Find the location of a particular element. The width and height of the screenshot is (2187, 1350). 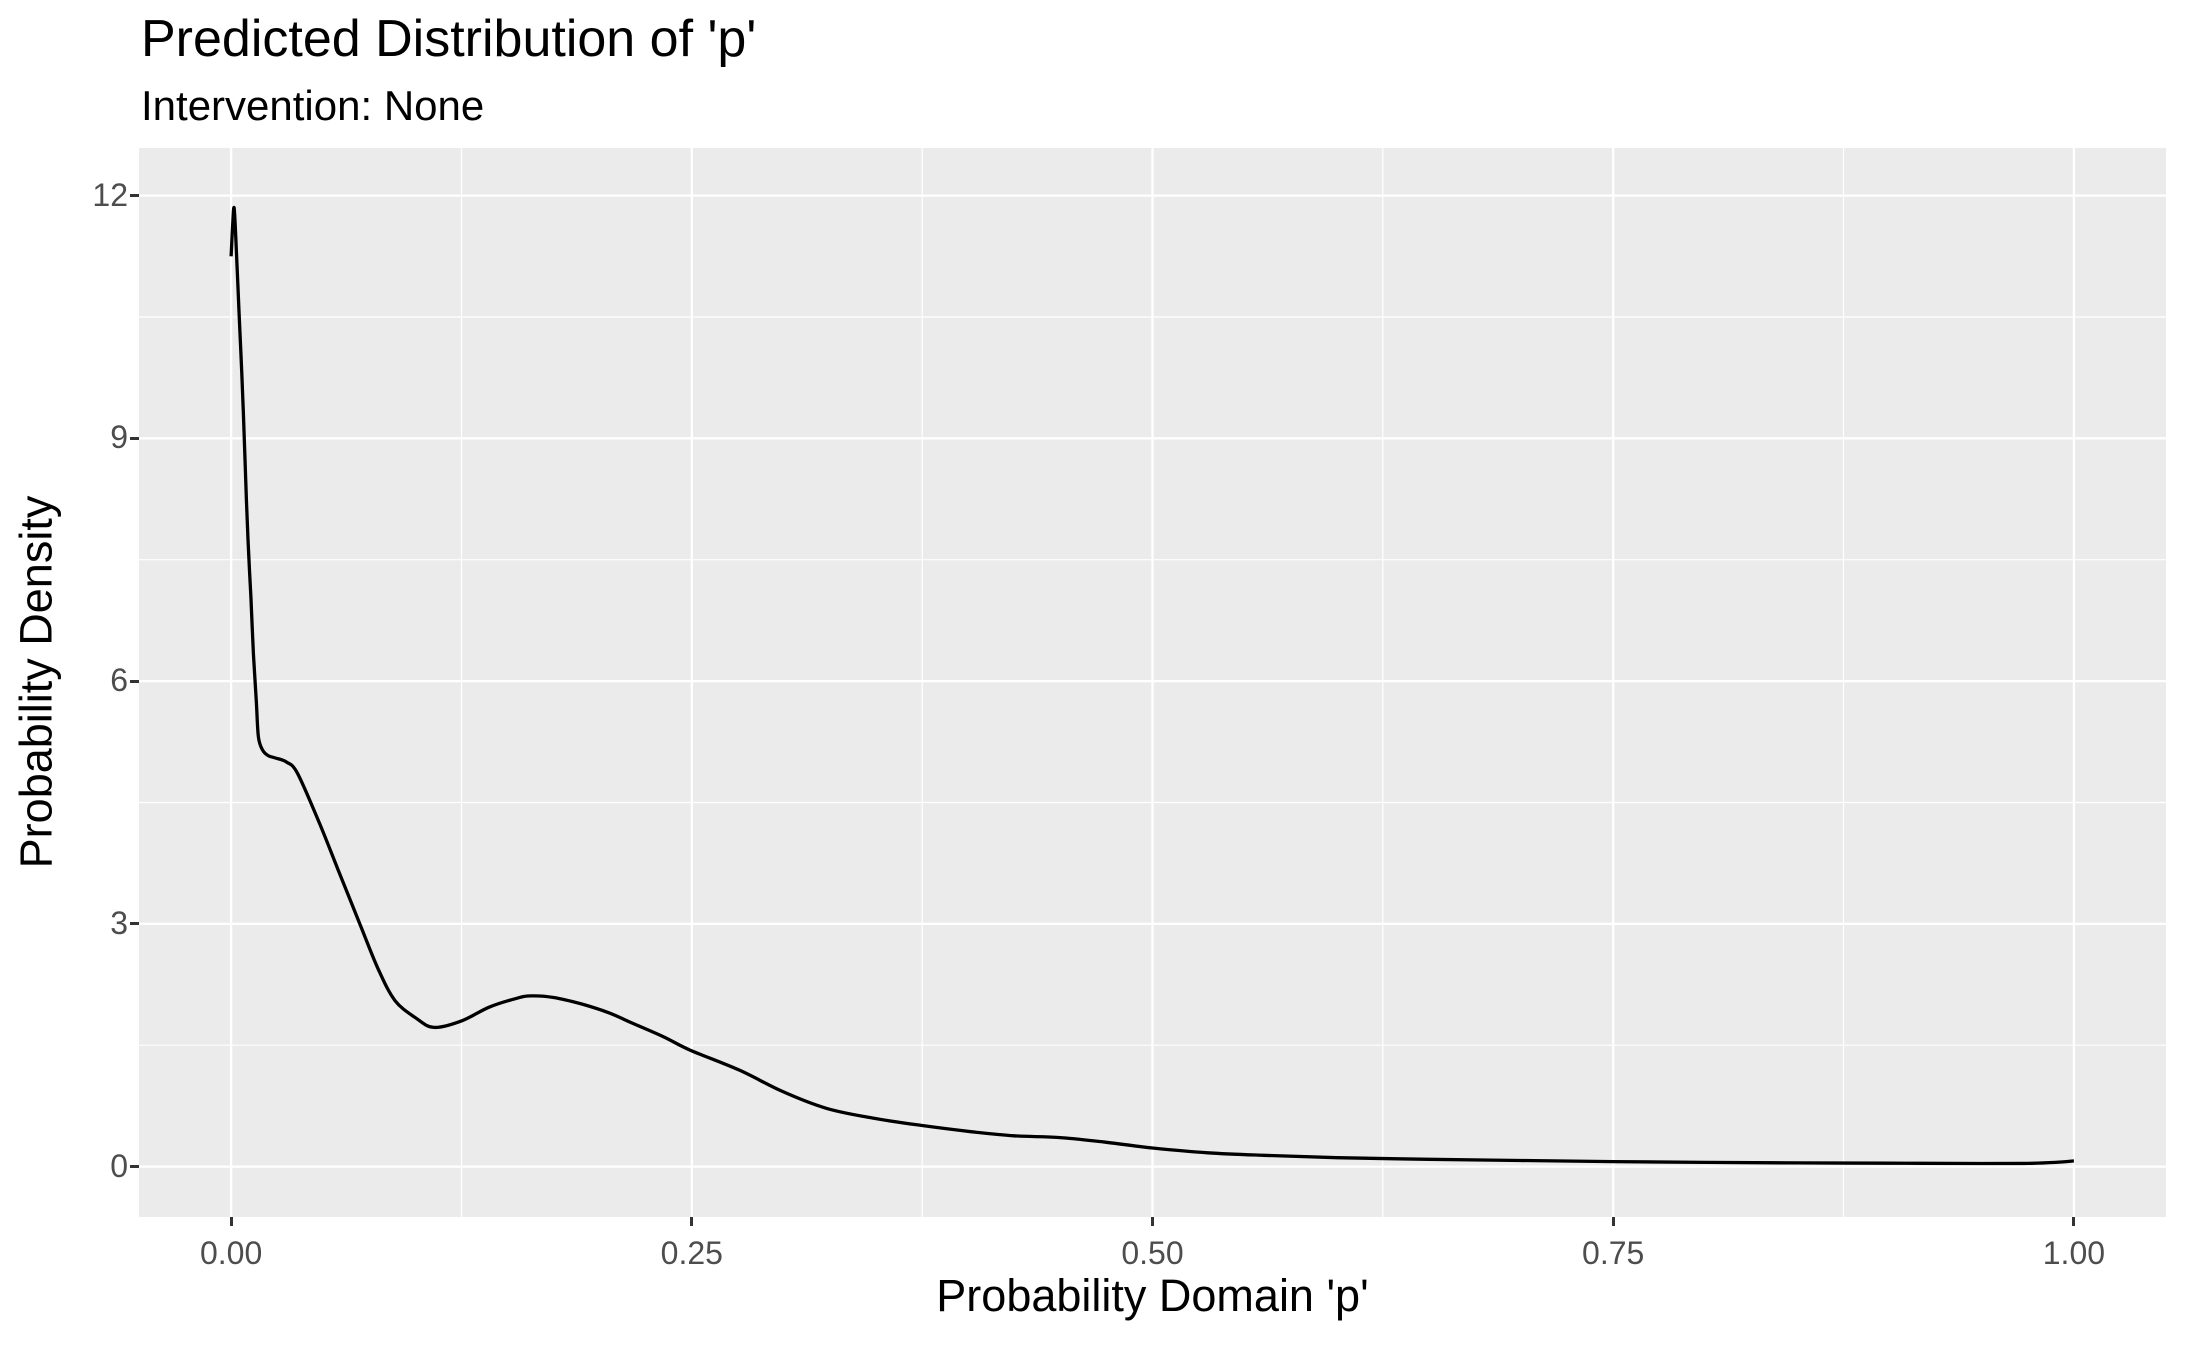

y-tick-label: 9 is located at coordinates (119, 437).